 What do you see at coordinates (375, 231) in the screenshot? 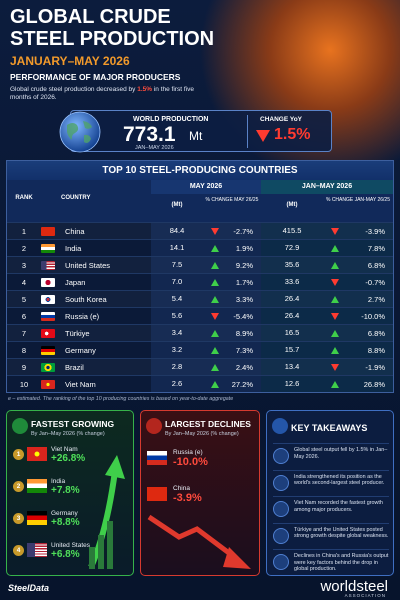
I see `ytd-change: -3.9%` at bounding box center [375, 231].